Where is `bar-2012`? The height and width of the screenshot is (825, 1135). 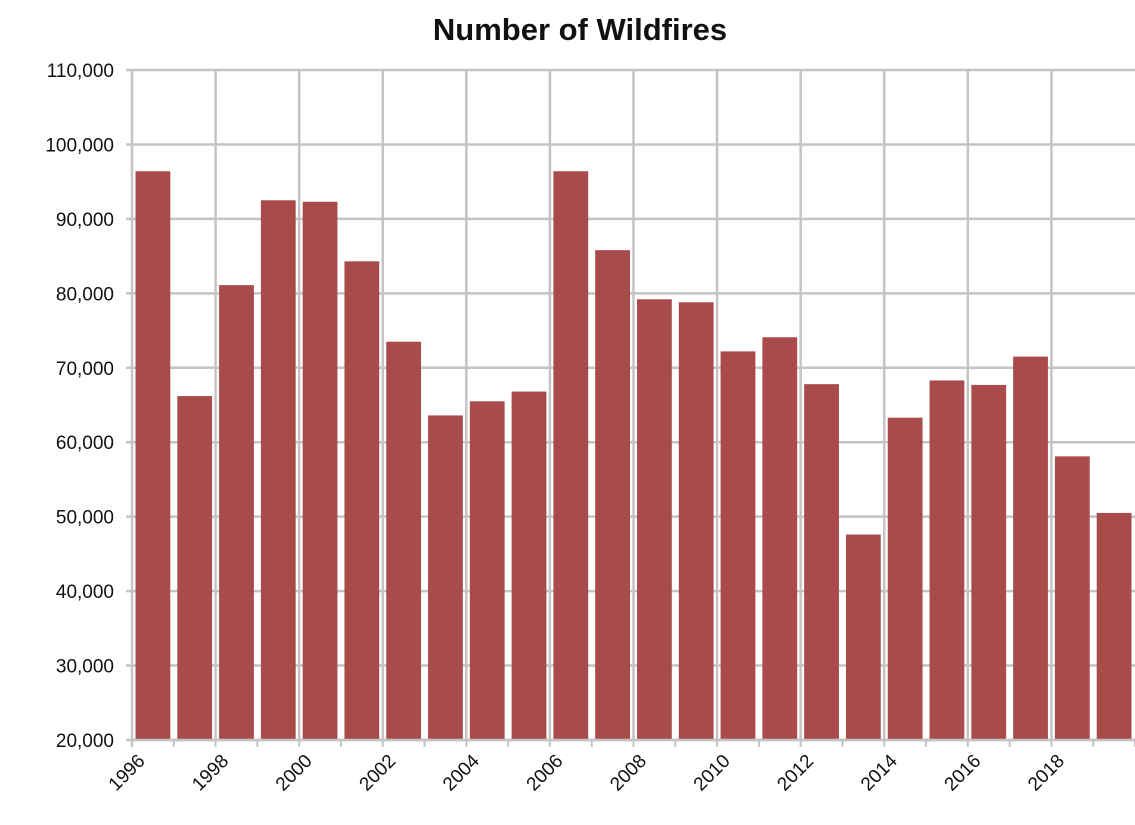 bar-2012 is located at coordinates (821, 562).